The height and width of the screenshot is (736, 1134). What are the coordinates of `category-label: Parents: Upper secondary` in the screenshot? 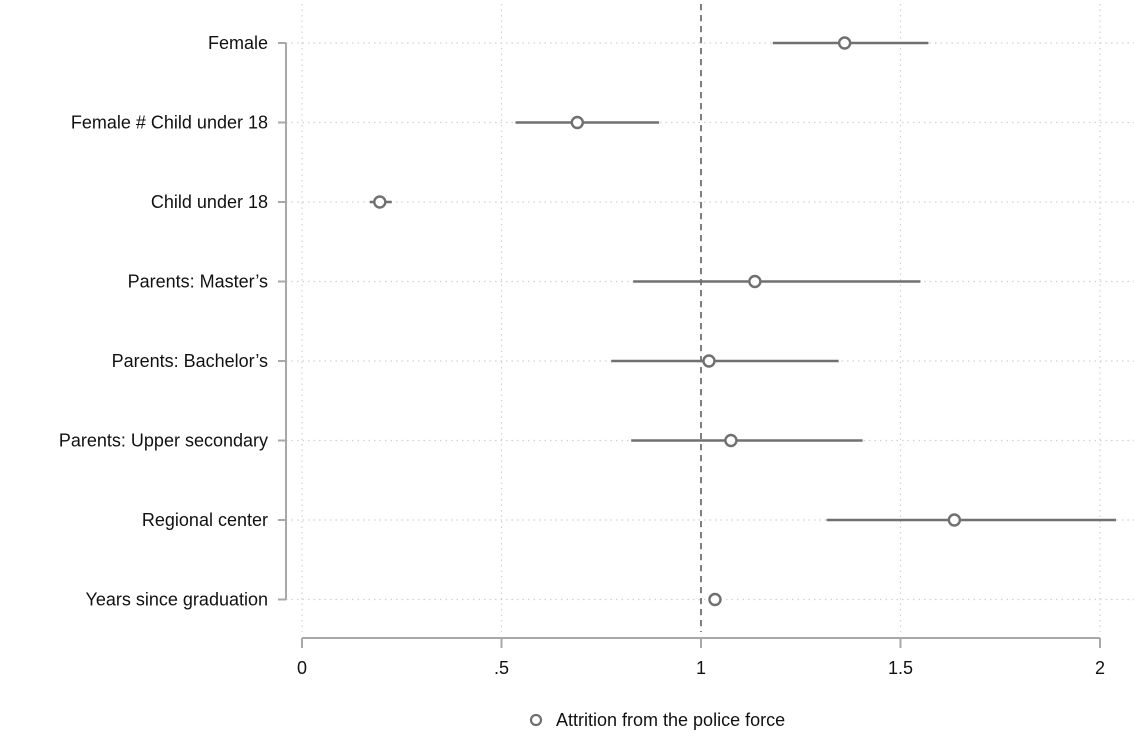 It's located at (163, 441).